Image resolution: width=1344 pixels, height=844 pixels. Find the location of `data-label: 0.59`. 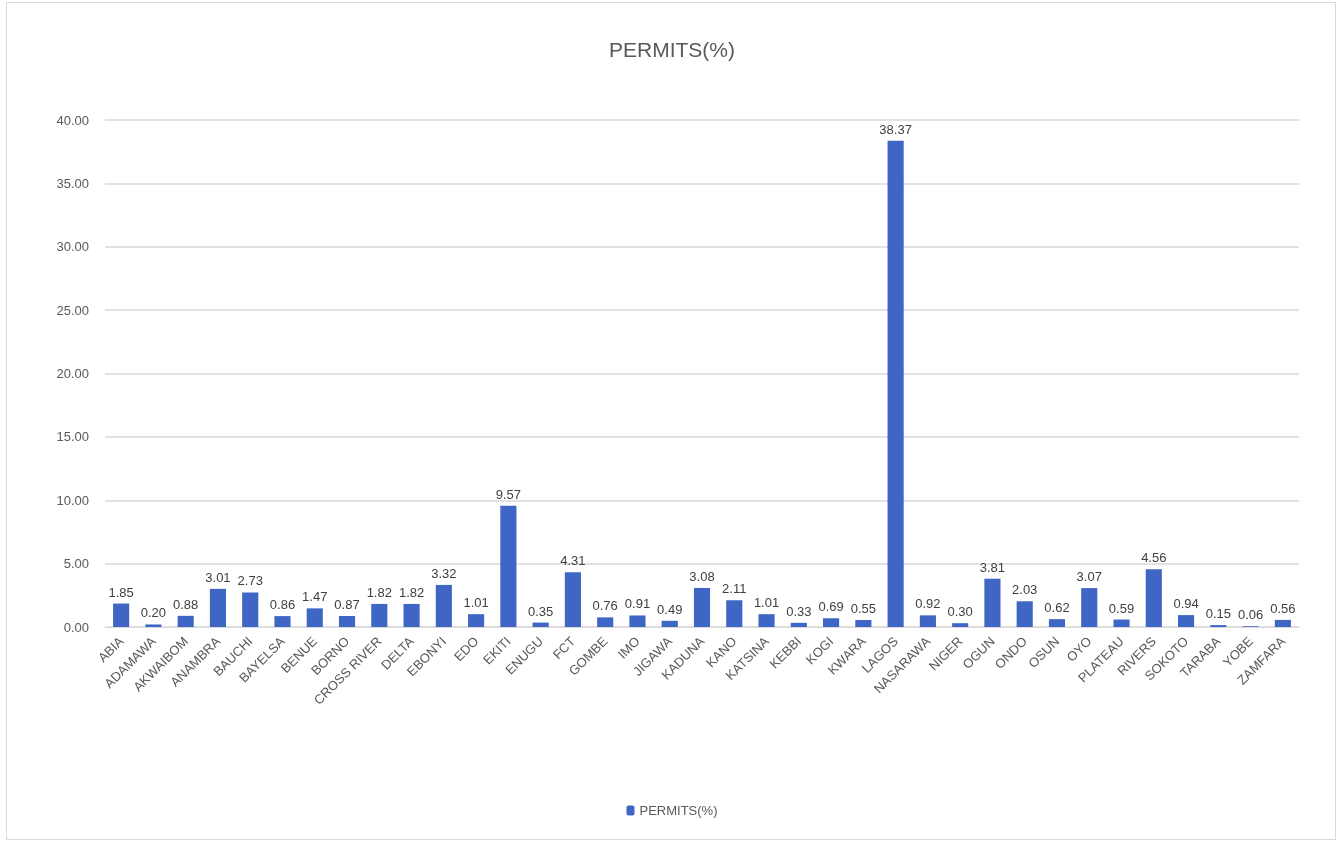

data-label: 0.59 is located at coordinates (1121, 608).